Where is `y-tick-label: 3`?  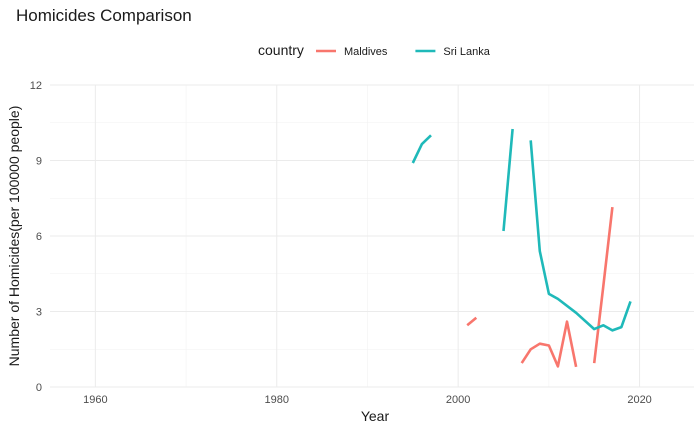 y-tick-label: 3 is located at coordinates (39, 313).